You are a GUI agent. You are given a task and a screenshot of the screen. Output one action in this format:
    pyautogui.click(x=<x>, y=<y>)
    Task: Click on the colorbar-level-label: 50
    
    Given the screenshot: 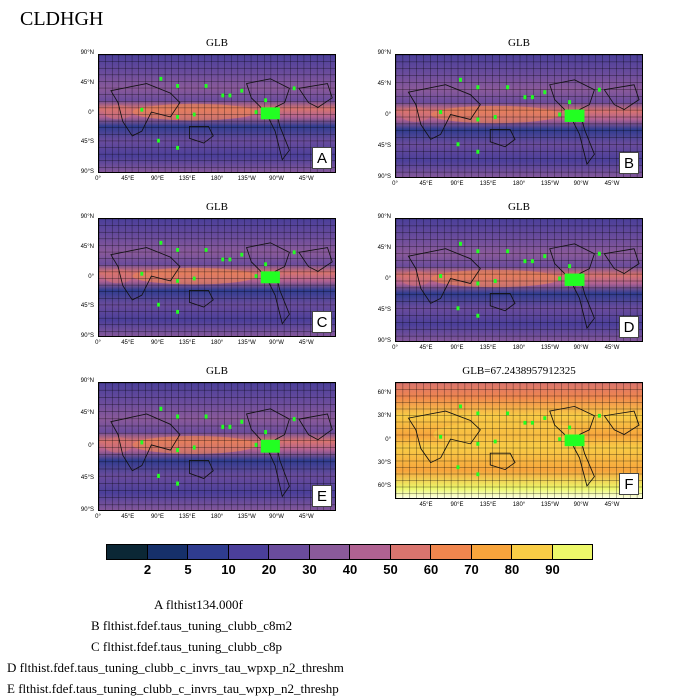 What is the action you would take?
    pyautogui.click(x=390, y=569)
    